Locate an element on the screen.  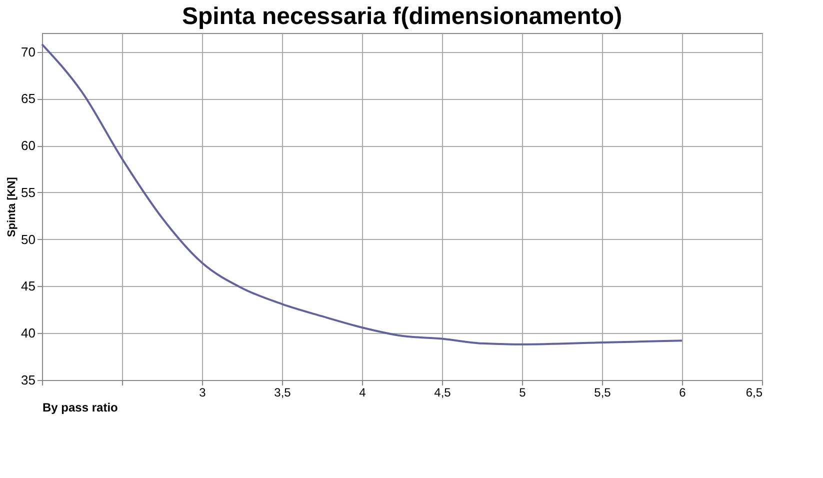
x-tick-label: 3 is located at coordinates (202, 393).